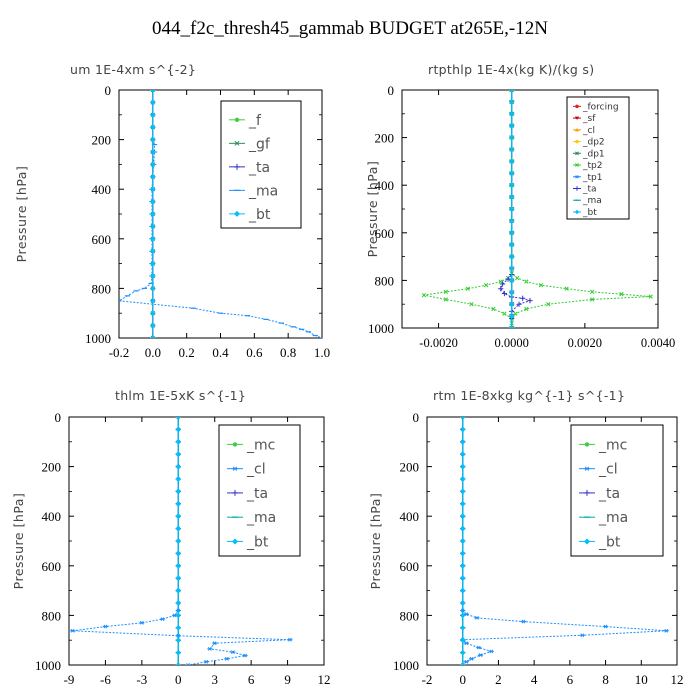 The image size is (700, 700). I want to click on x-tick-label: 0, so click(462, 679).